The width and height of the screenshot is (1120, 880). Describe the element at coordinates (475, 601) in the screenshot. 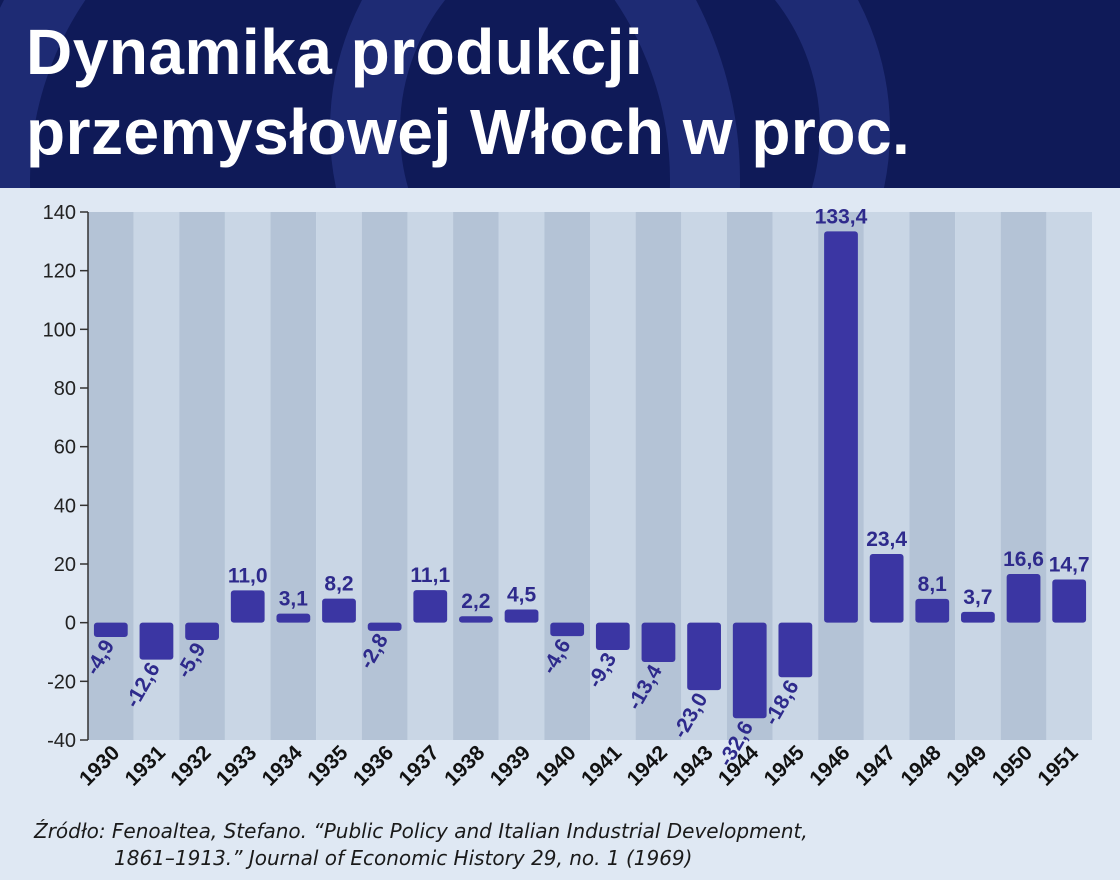

I see `data-label-1938: 2,2` at that location.